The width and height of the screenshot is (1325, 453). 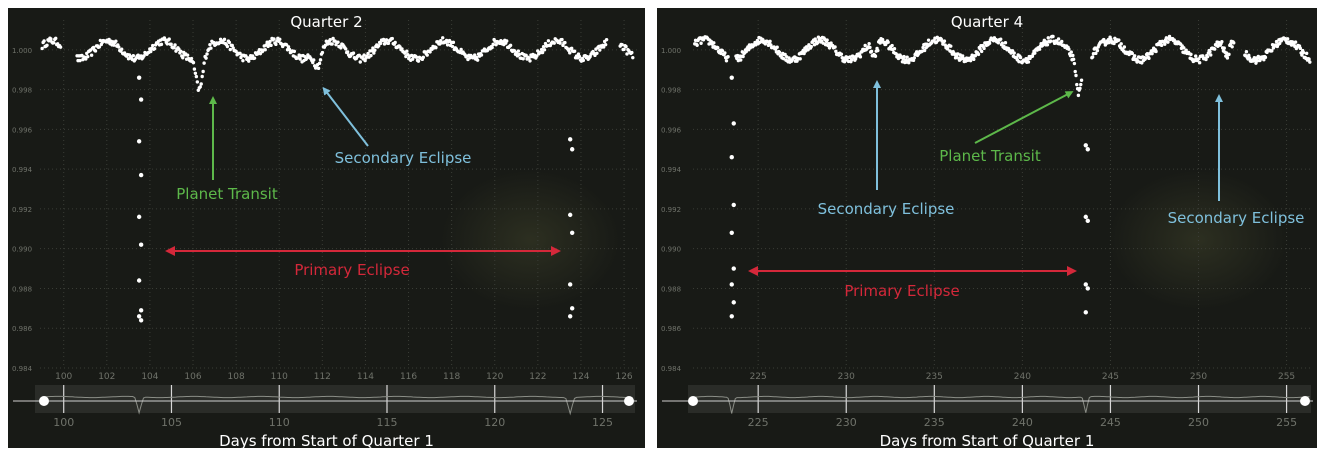 What do you see at coordinates (671, 210) in the screenshot?
I see `y-tick-label: 0.992` at bounding box center [671, 210].